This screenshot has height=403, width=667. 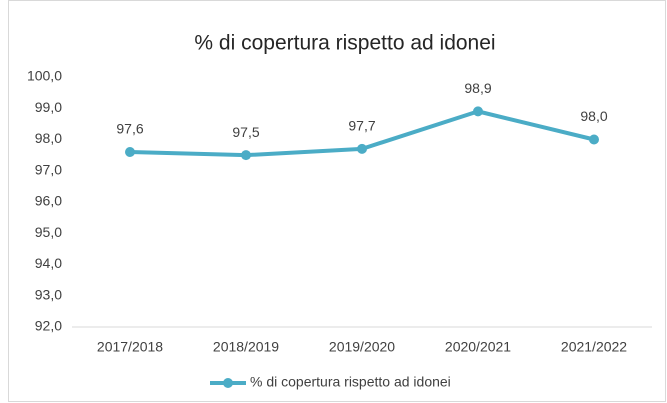 What do you see at coordinates (48, 263) in the screenshot?
I see `y-tick-label: 94,0` at bounding box center [48, 263].